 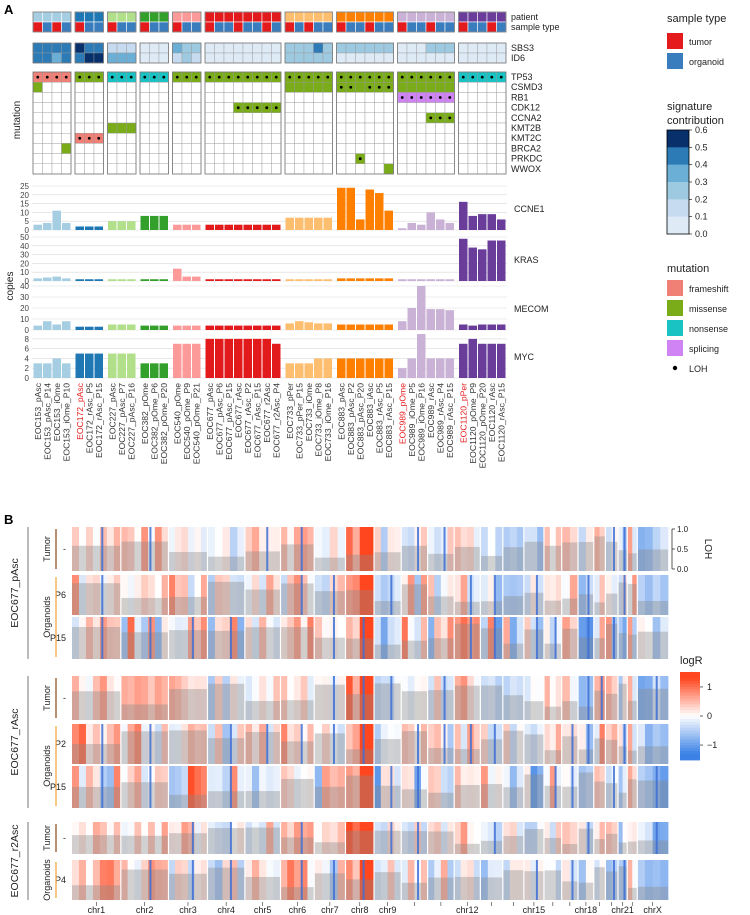 I want to click on sample-label: EOC172_rAsc_P15, so click(x=99, y=420).